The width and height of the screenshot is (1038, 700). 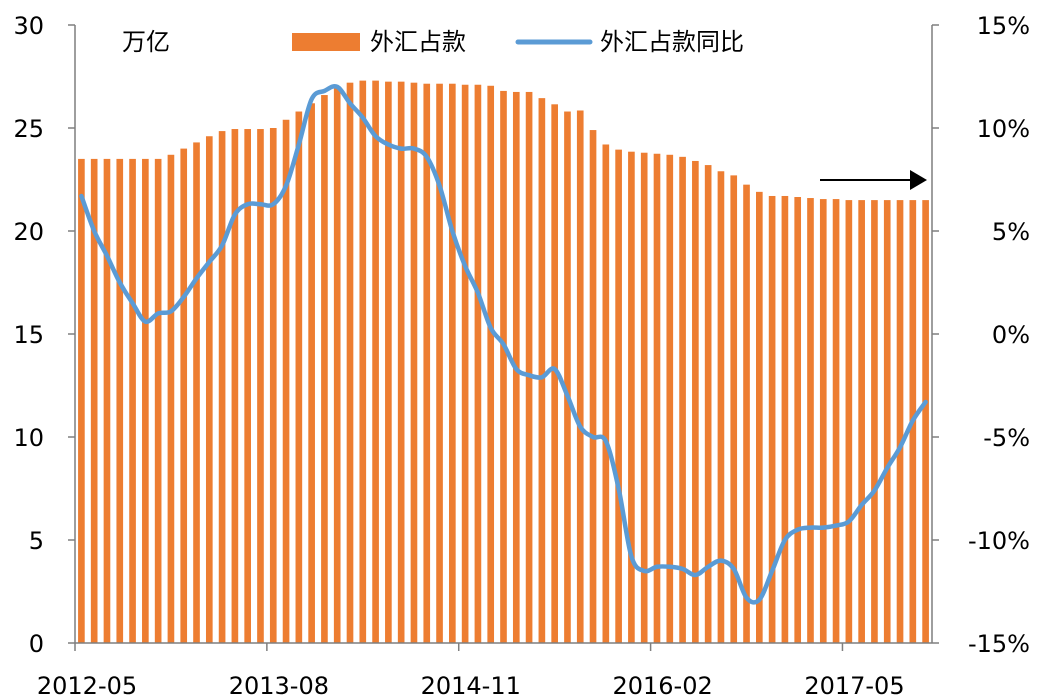 I want to click on arrow-annotation, so click(x=873, y=180).